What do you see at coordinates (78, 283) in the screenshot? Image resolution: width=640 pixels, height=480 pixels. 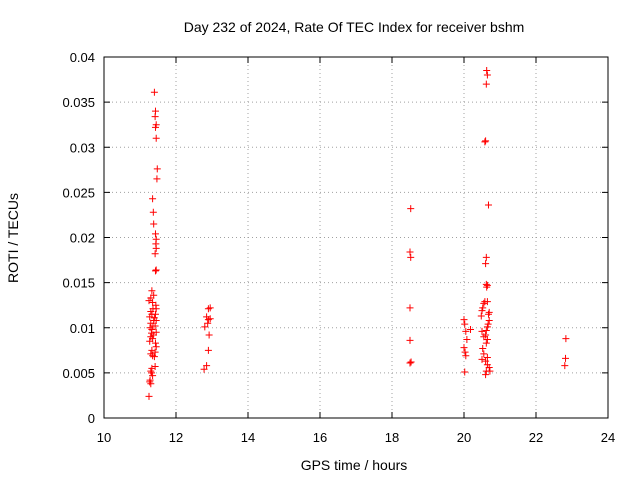 I see `y-tick-label: 0.015` at bounding box center [78, 283].